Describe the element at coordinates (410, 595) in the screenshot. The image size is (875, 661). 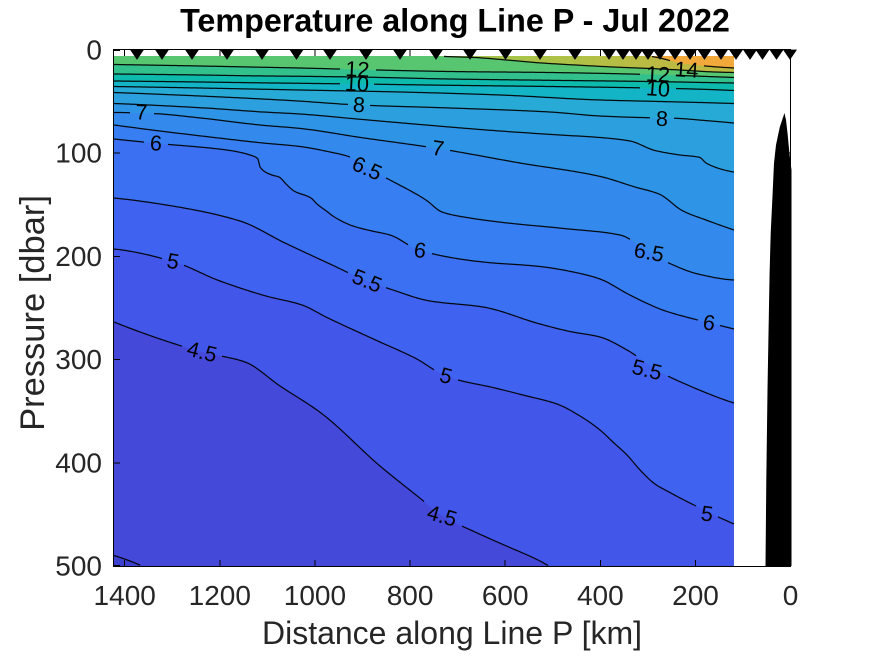
I see `svg-text: 800` at that location.